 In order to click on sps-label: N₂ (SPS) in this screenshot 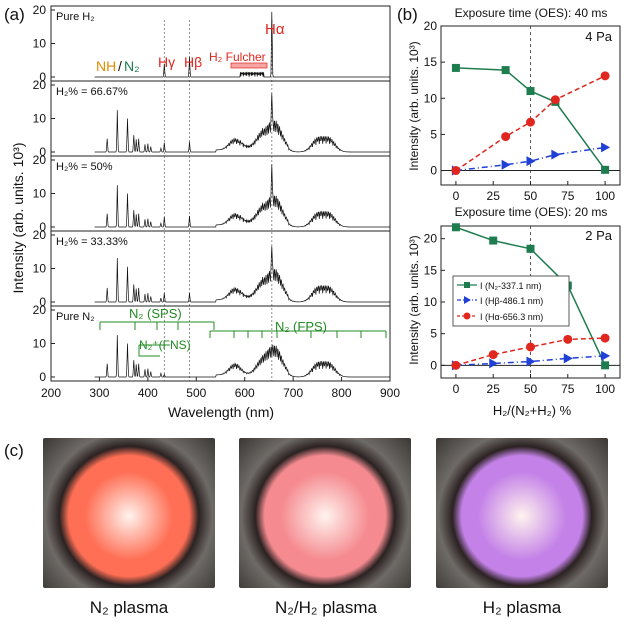, I will do `click(155, 313)`.